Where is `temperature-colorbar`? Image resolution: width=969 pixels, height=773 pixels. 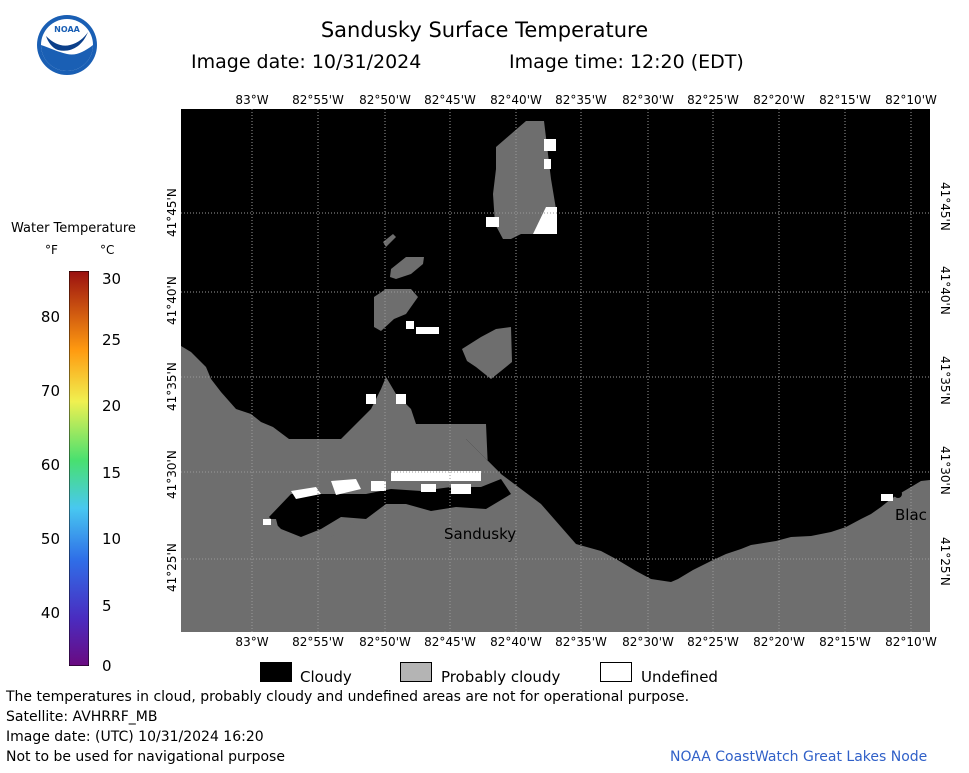 temperature-colorbar is located at coordinates (77, 468).